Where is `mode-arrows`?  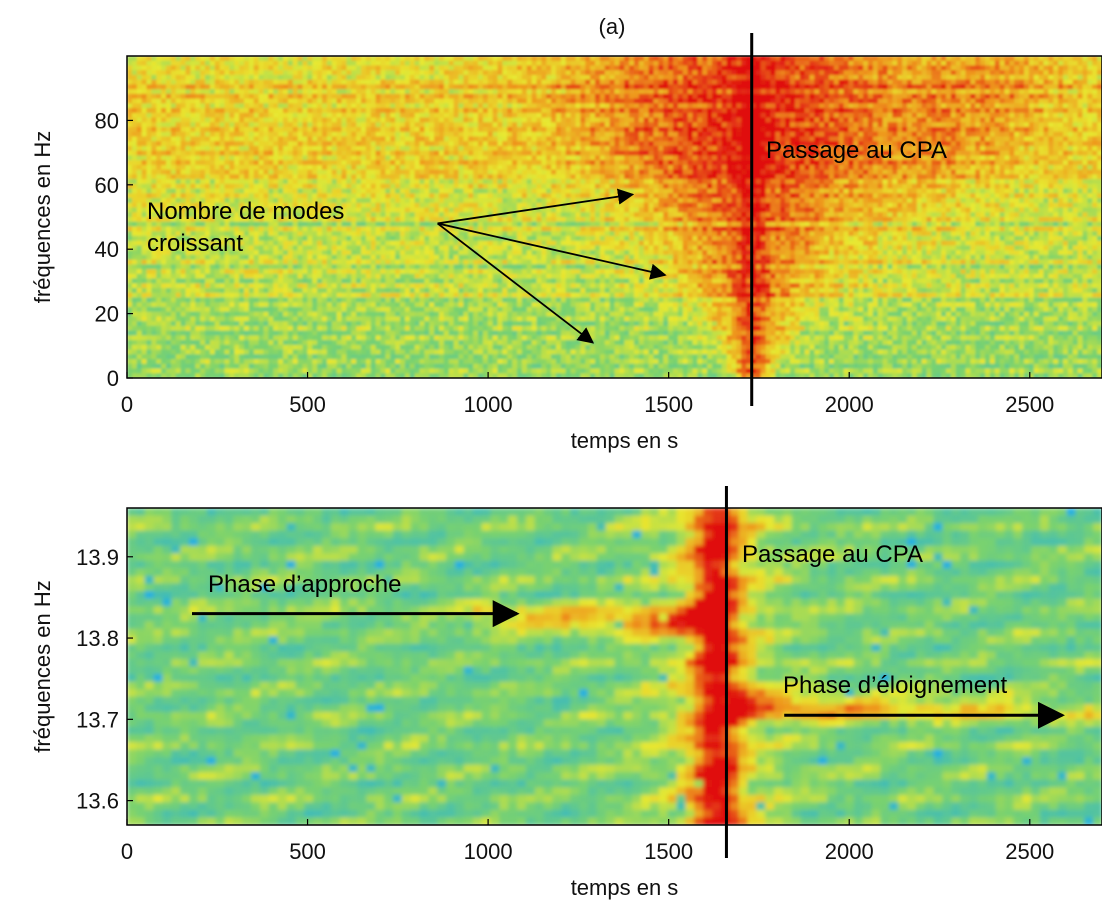 mode-arrows is located at coordinates (552, 266).